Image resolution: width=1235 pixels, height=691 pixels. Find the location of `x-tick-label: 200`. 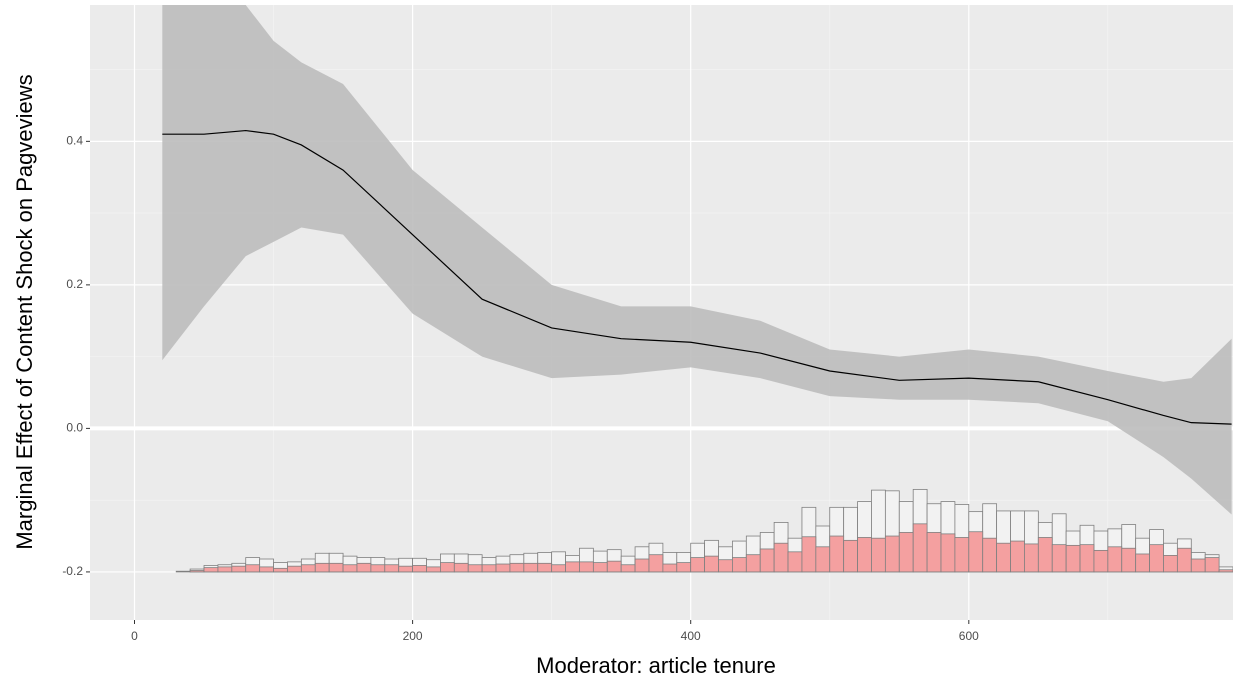

x-tick-label: 200 is located at coordinates (413, 636).